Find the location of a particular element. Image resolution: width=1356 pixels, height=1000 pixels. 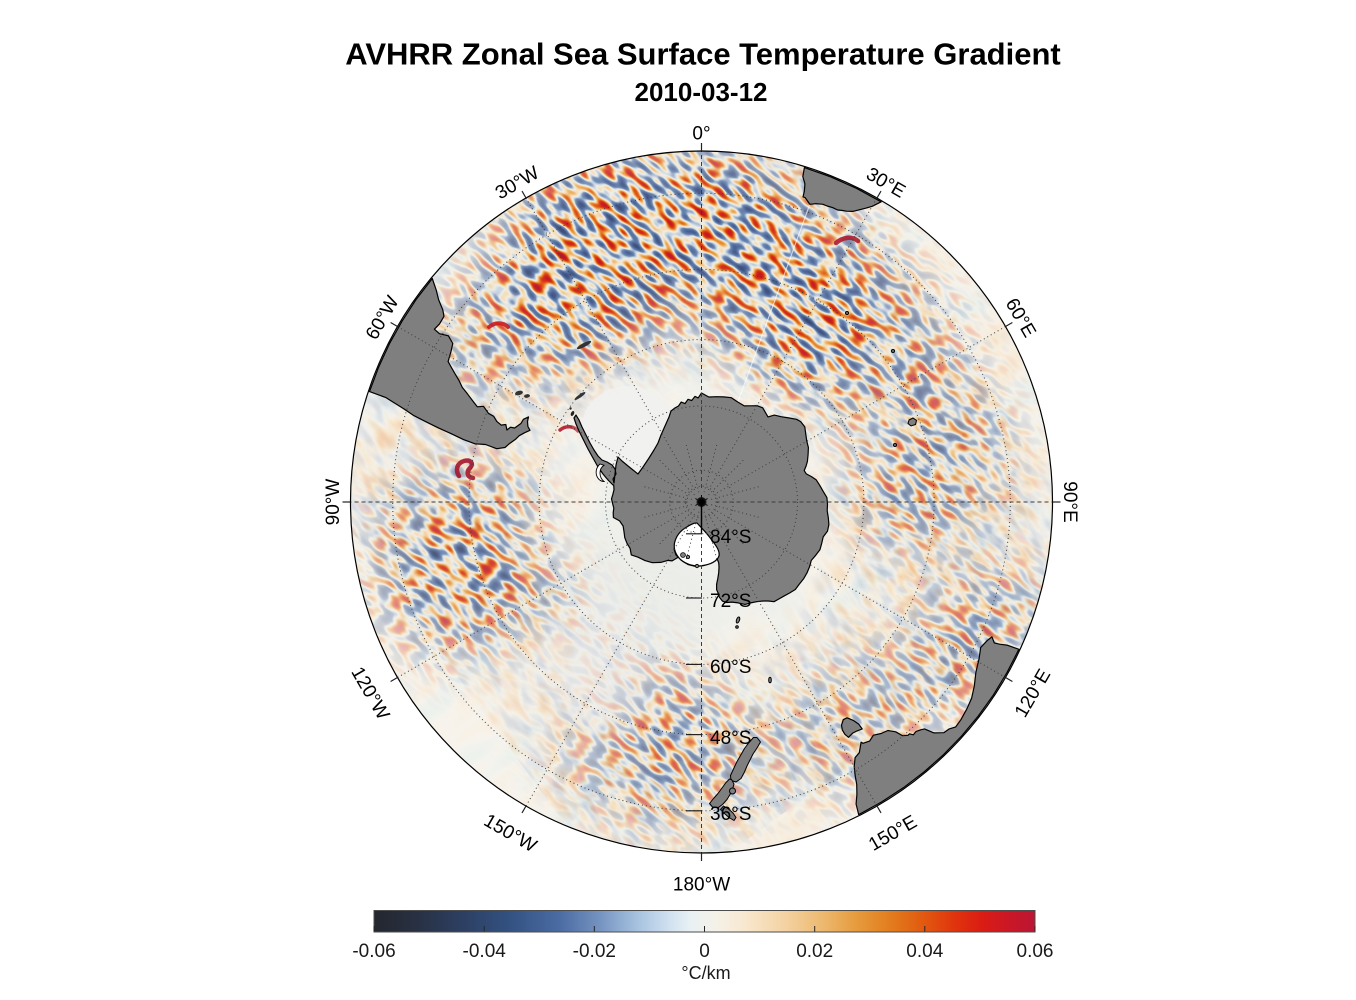

svg-text: 150°E is located at coordinates (893, 834).